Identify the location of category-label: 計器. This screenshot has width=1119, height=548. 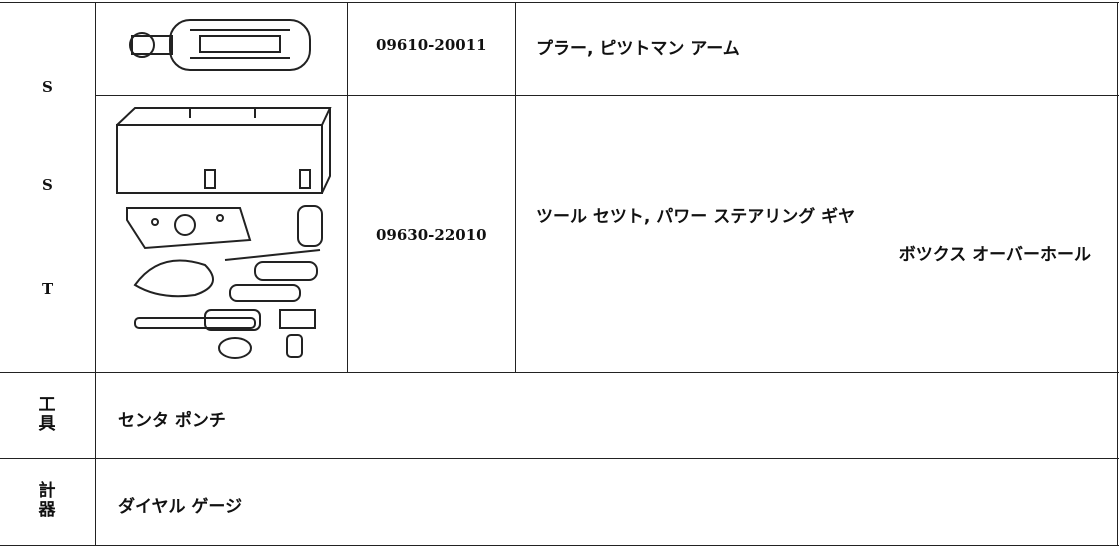
(47, 500).